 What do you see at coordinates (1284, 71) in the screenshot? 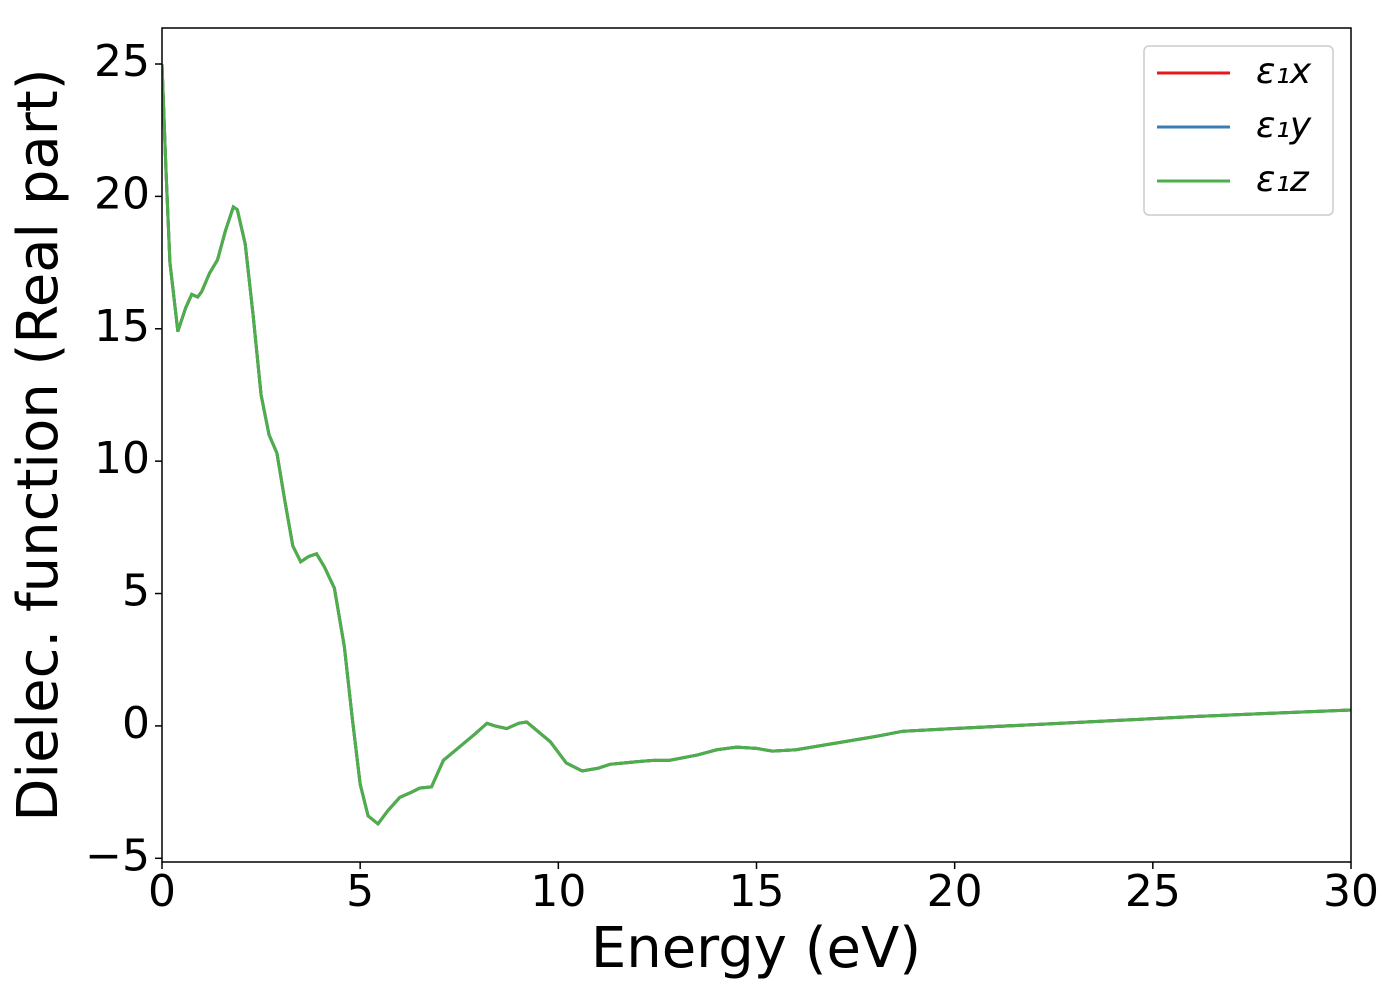
I see `legend-label: ε₁x` at bounding box center [1284, 71].